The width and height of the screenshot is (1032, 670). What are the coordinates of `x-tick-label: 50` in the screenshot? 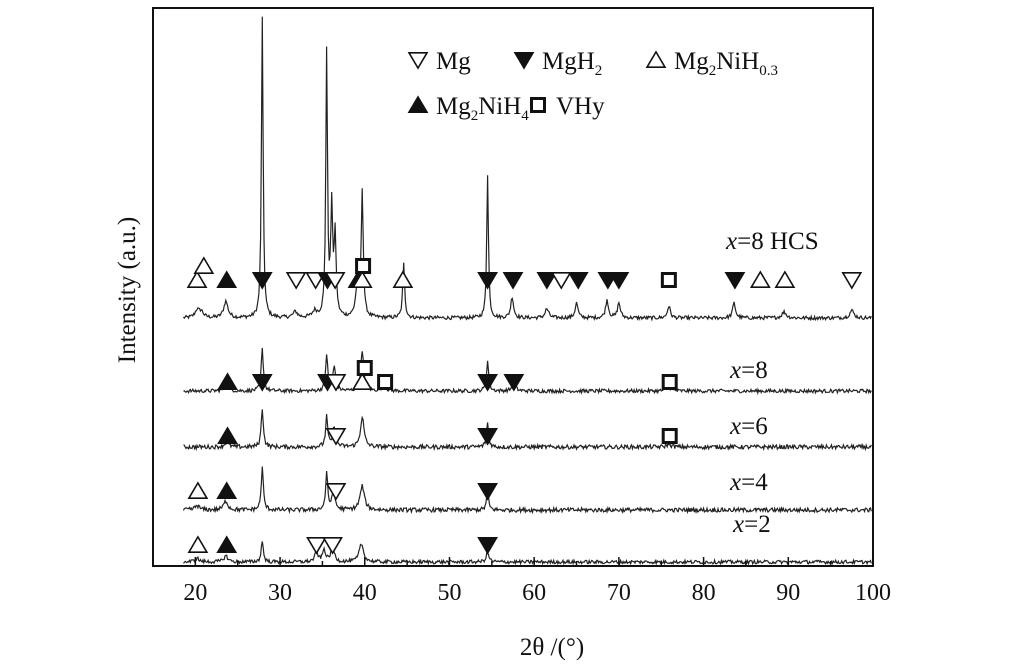 It's located at (449, 593).